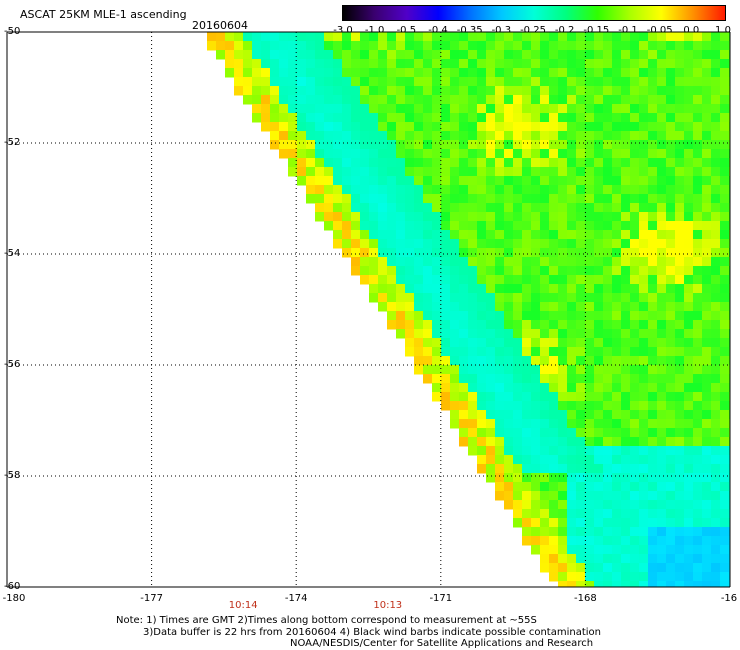 Image resolution: width=740 pixels, height=650 pixels. What do you see at coordinates (12, 142) in the screenshot?
I see `latitude-label: -52` at bounding box center [12, 142].